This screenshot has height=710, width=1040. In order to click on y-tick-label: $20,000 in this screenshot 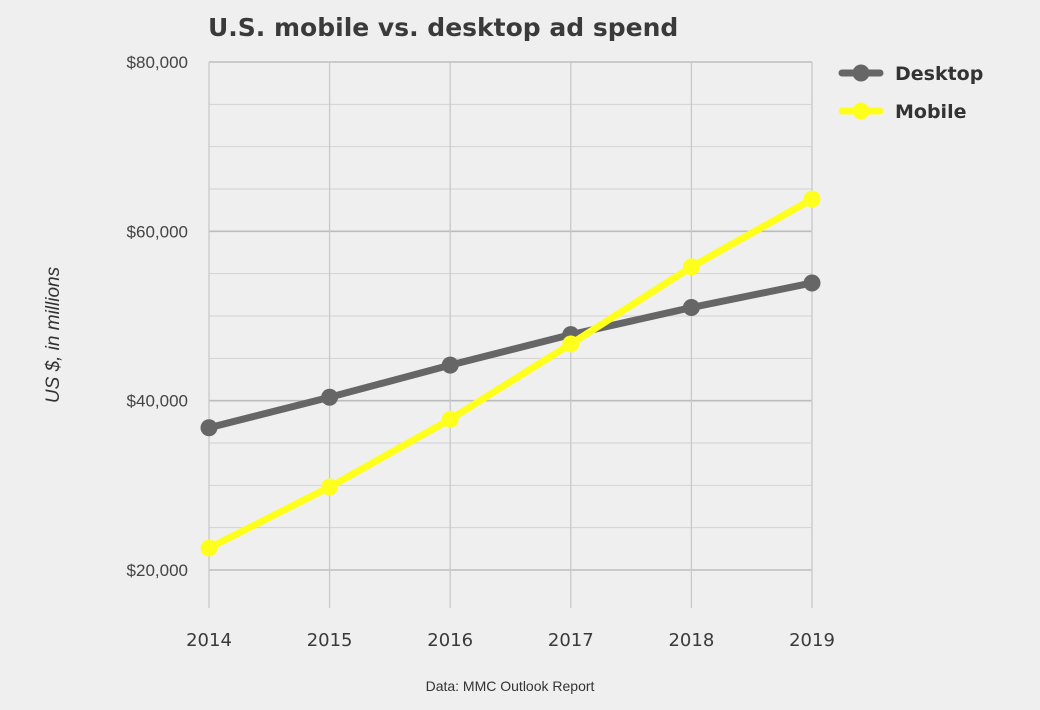, I will do `click(157, 570)`.